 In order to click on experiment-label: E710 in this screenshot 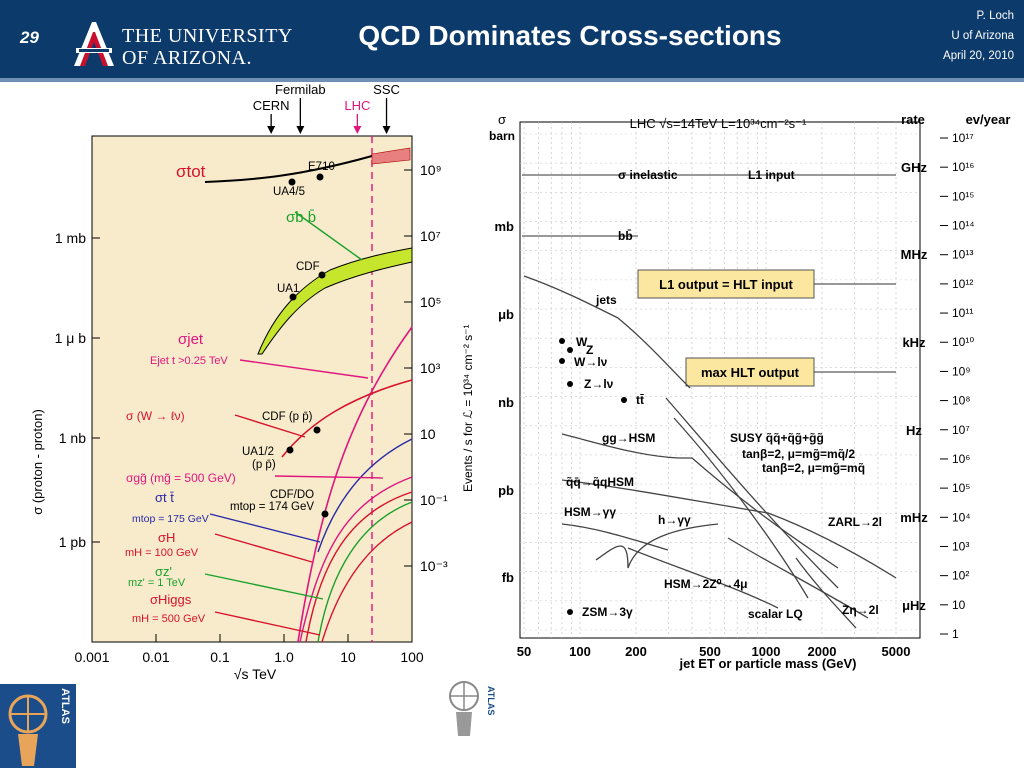, I will do `click(321, 167)`.